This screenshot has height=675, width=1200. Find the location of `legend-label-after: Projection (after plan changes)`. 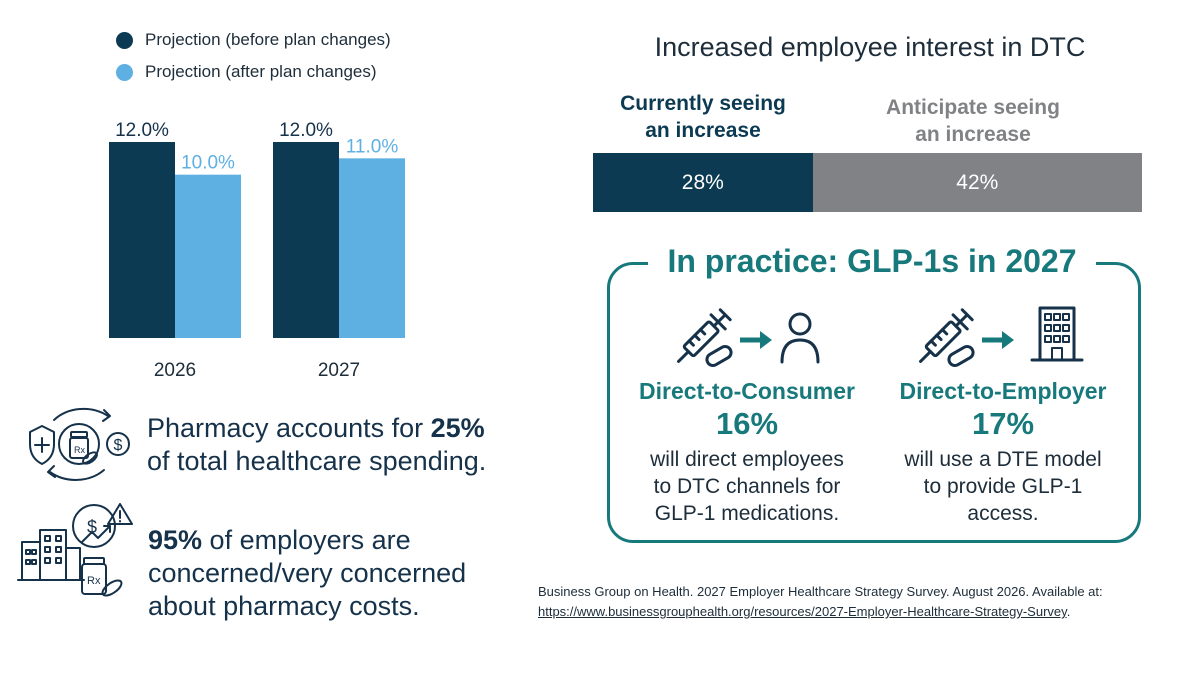

legend-label-after: Projection (after plan changes) is located at coordinates (261, 71).